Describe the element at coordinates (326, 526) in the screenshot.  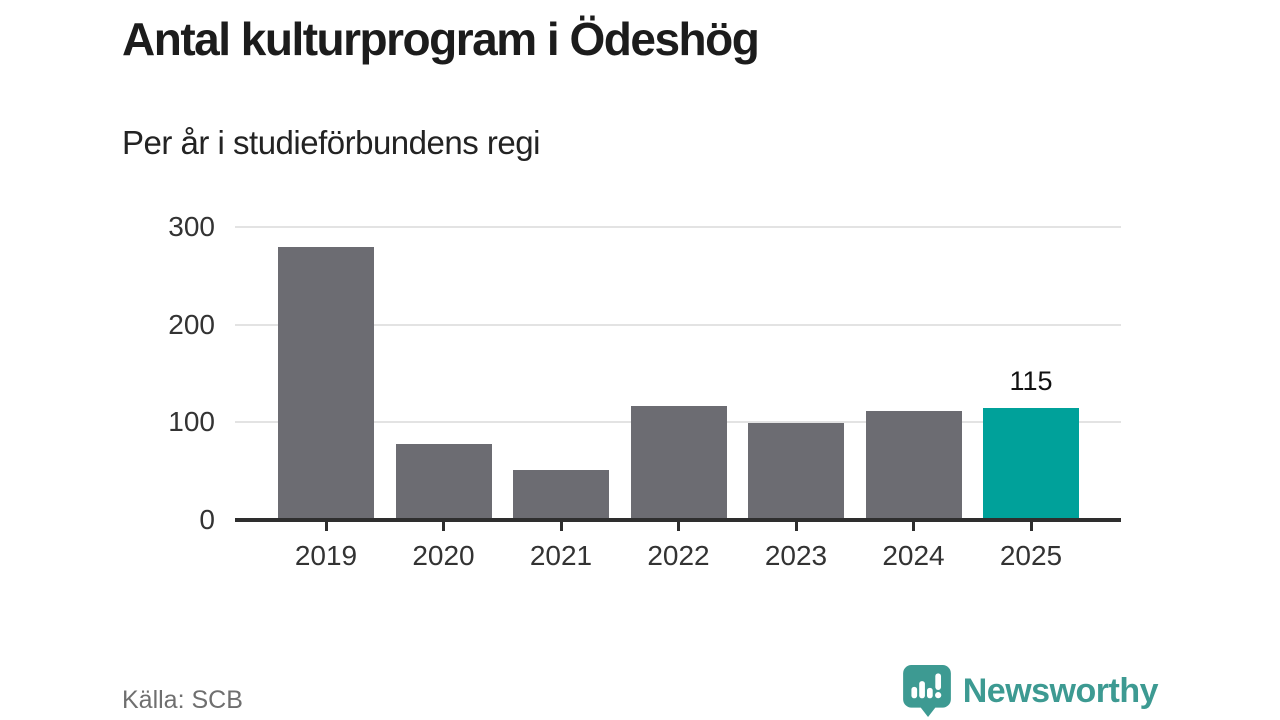
I see `x-axis-tick-2019` at that location.